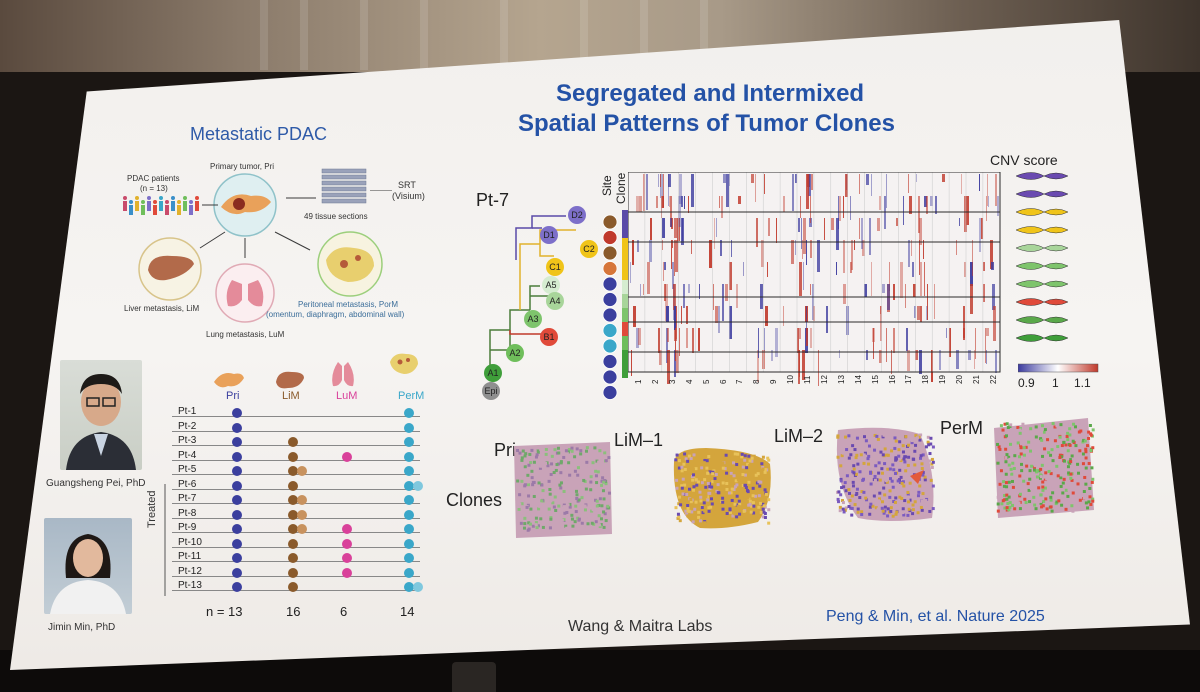 This screenshot has width=1200, height=692. Describe the element at coordinates (814, 279) in the screenshot. I see `cnv-heatmap` at that location.